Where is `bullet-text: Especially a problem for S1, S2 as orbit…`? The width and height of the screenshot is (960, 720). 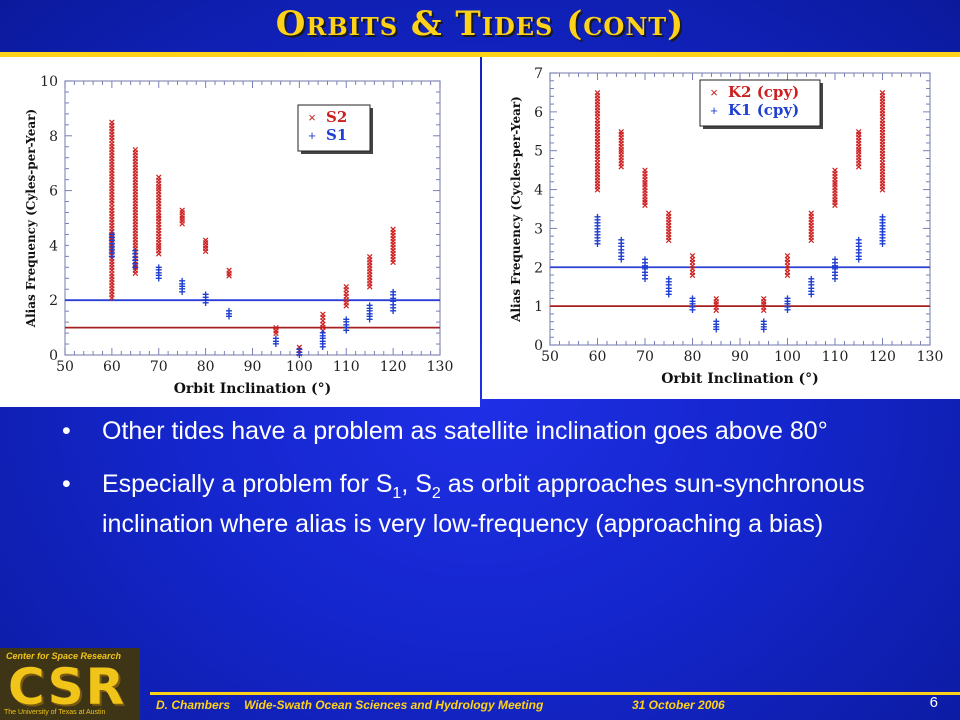 bullet-text: Especially a problem for S1, S2 as orbit… is located at coordinates (483, 504).